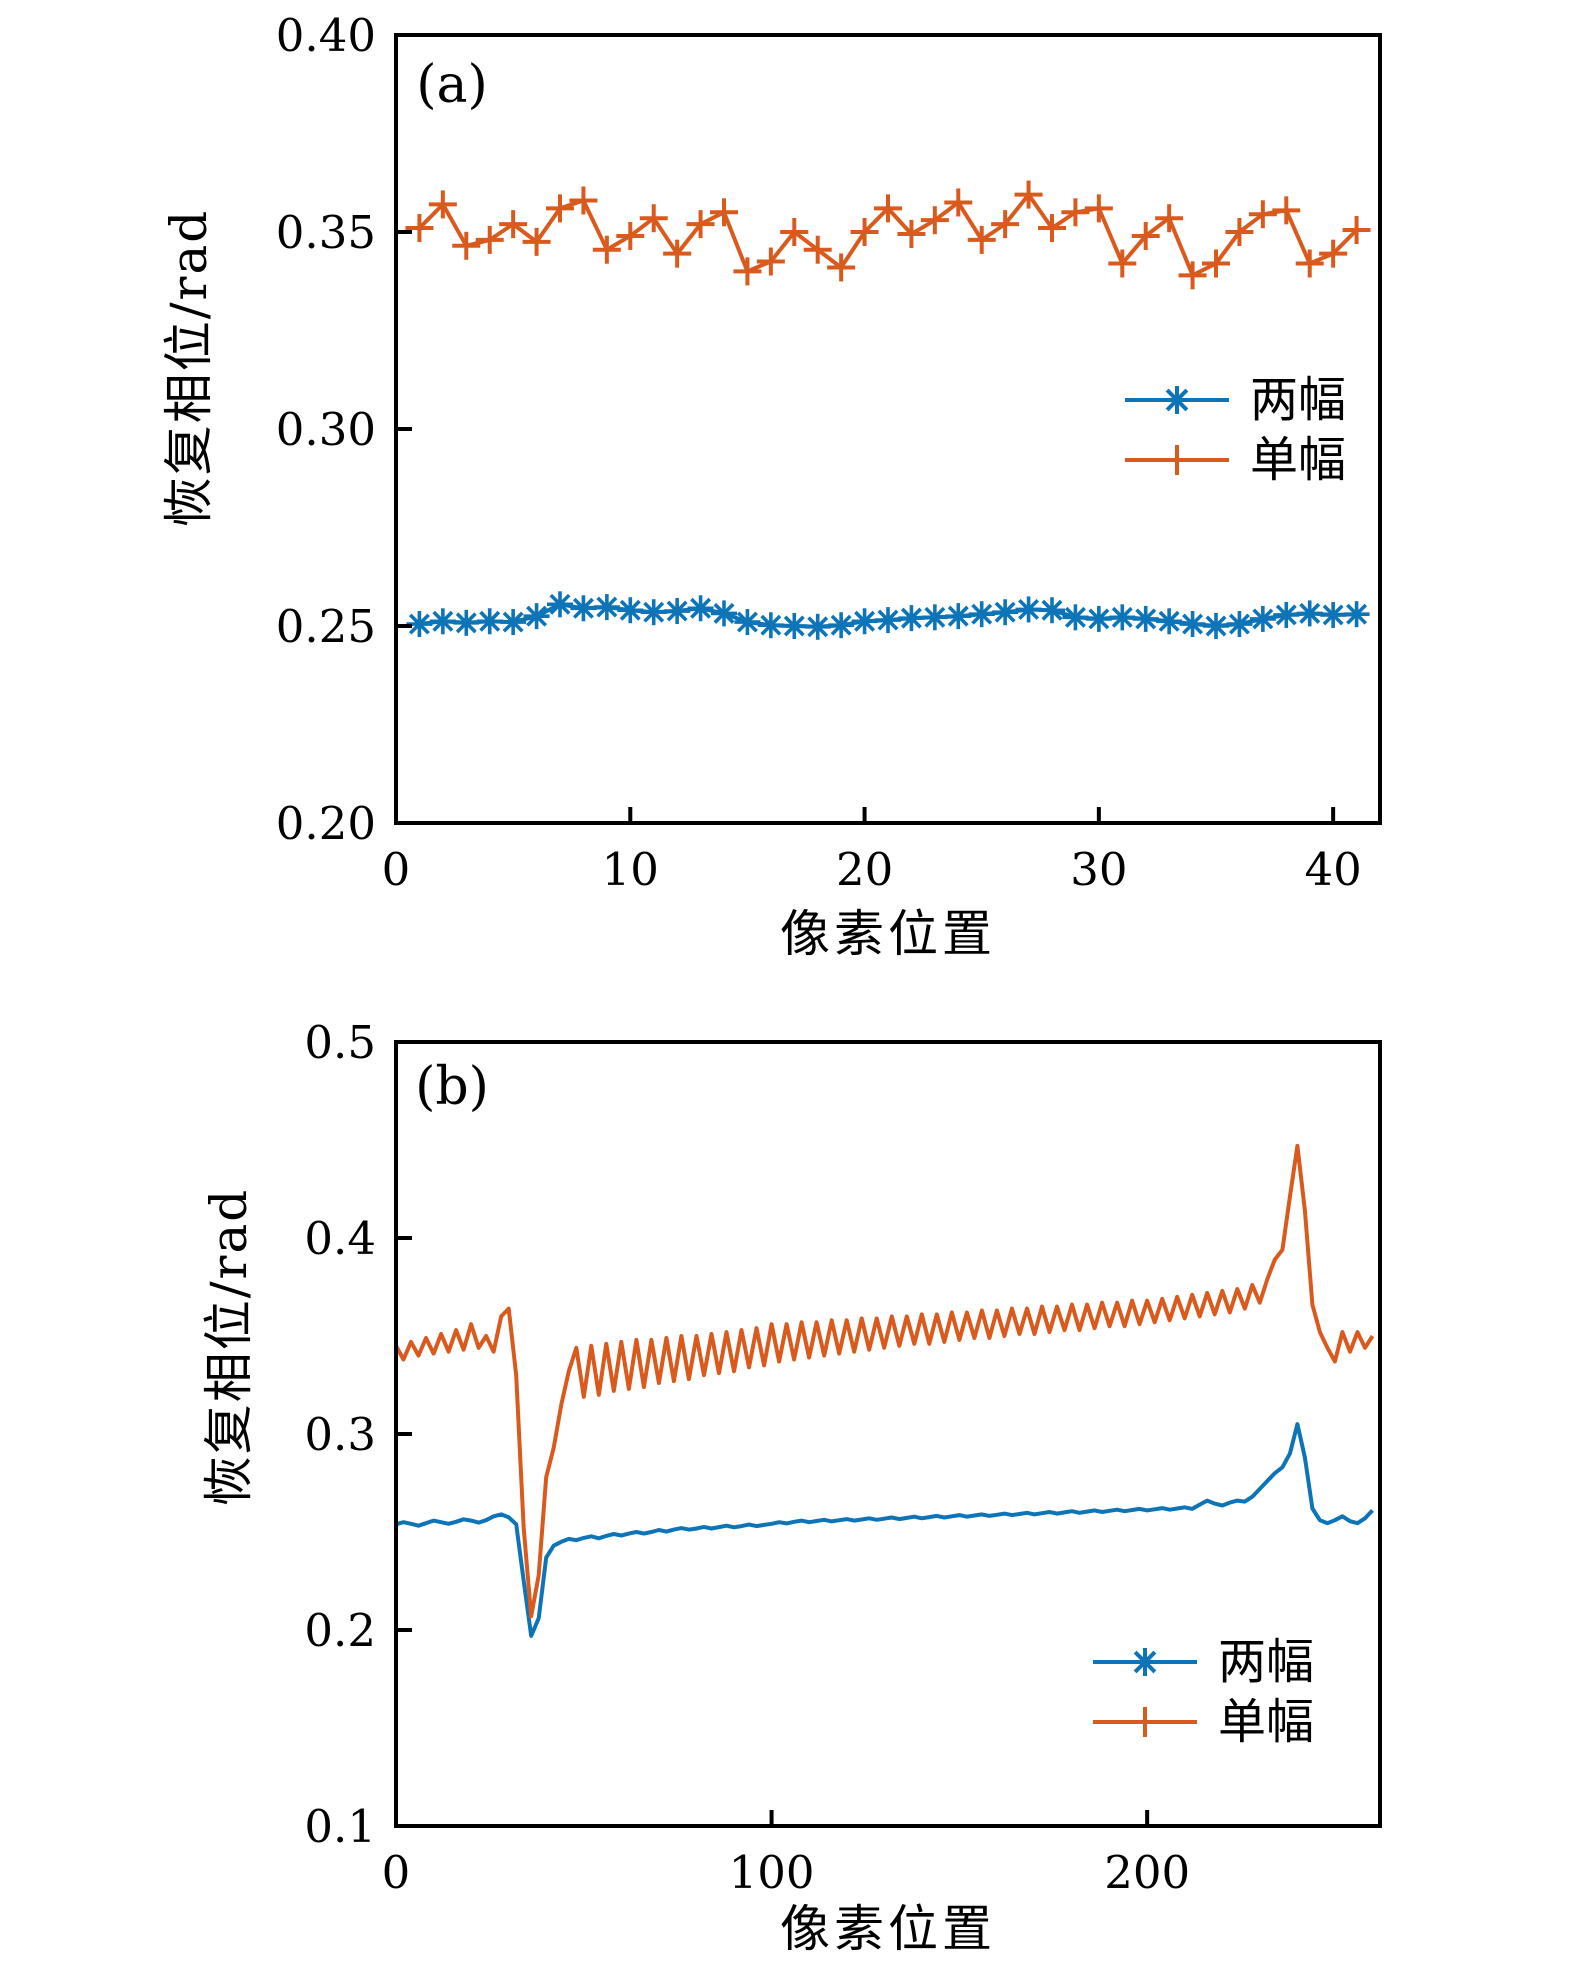 The width and height of the screenshot is (1575, 1988). Describe the element at coordinates (888, 934) in the screenshot. I see `panel-a-x-axis-title: 像素位置` at that location.